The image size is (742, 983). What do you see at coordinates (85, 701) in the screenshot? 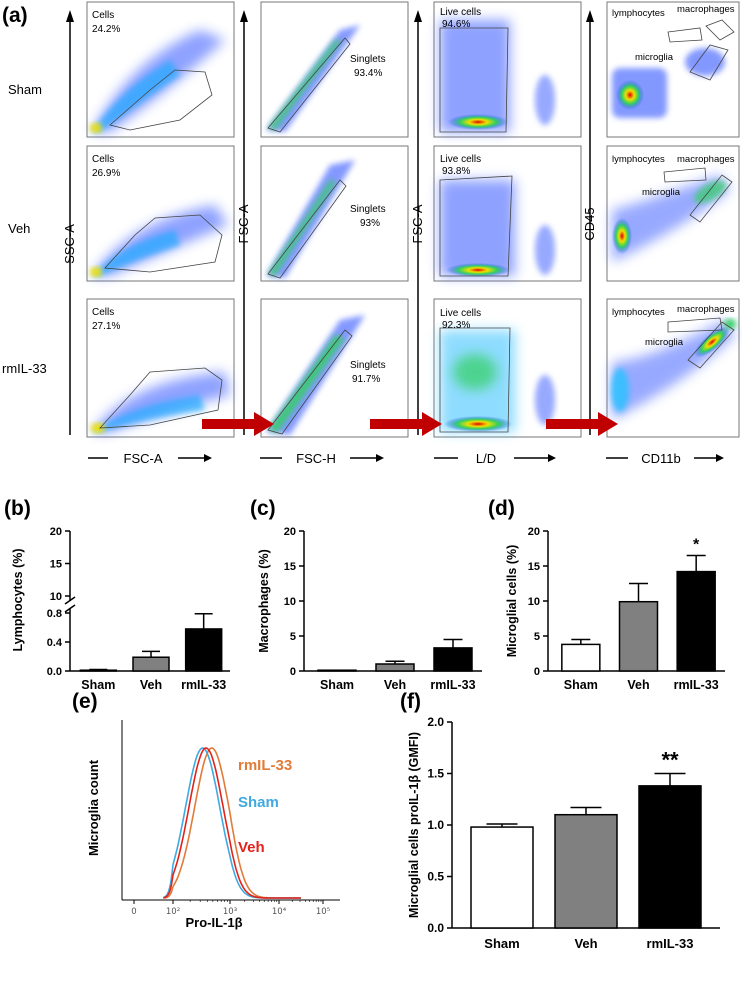
I see `panel-letter-e: (e)` at bounding box center [85, 701].